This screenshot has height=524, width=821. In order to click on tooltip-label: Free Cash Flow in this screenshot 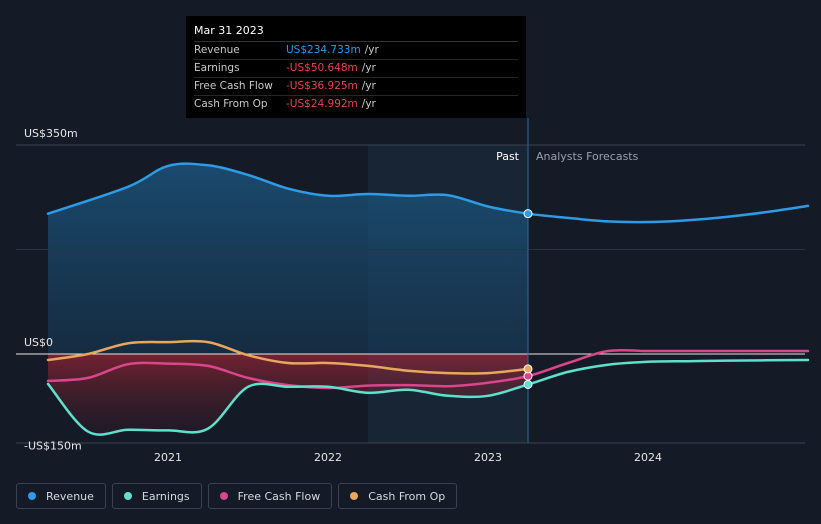, I will do `click(233, 86)`.